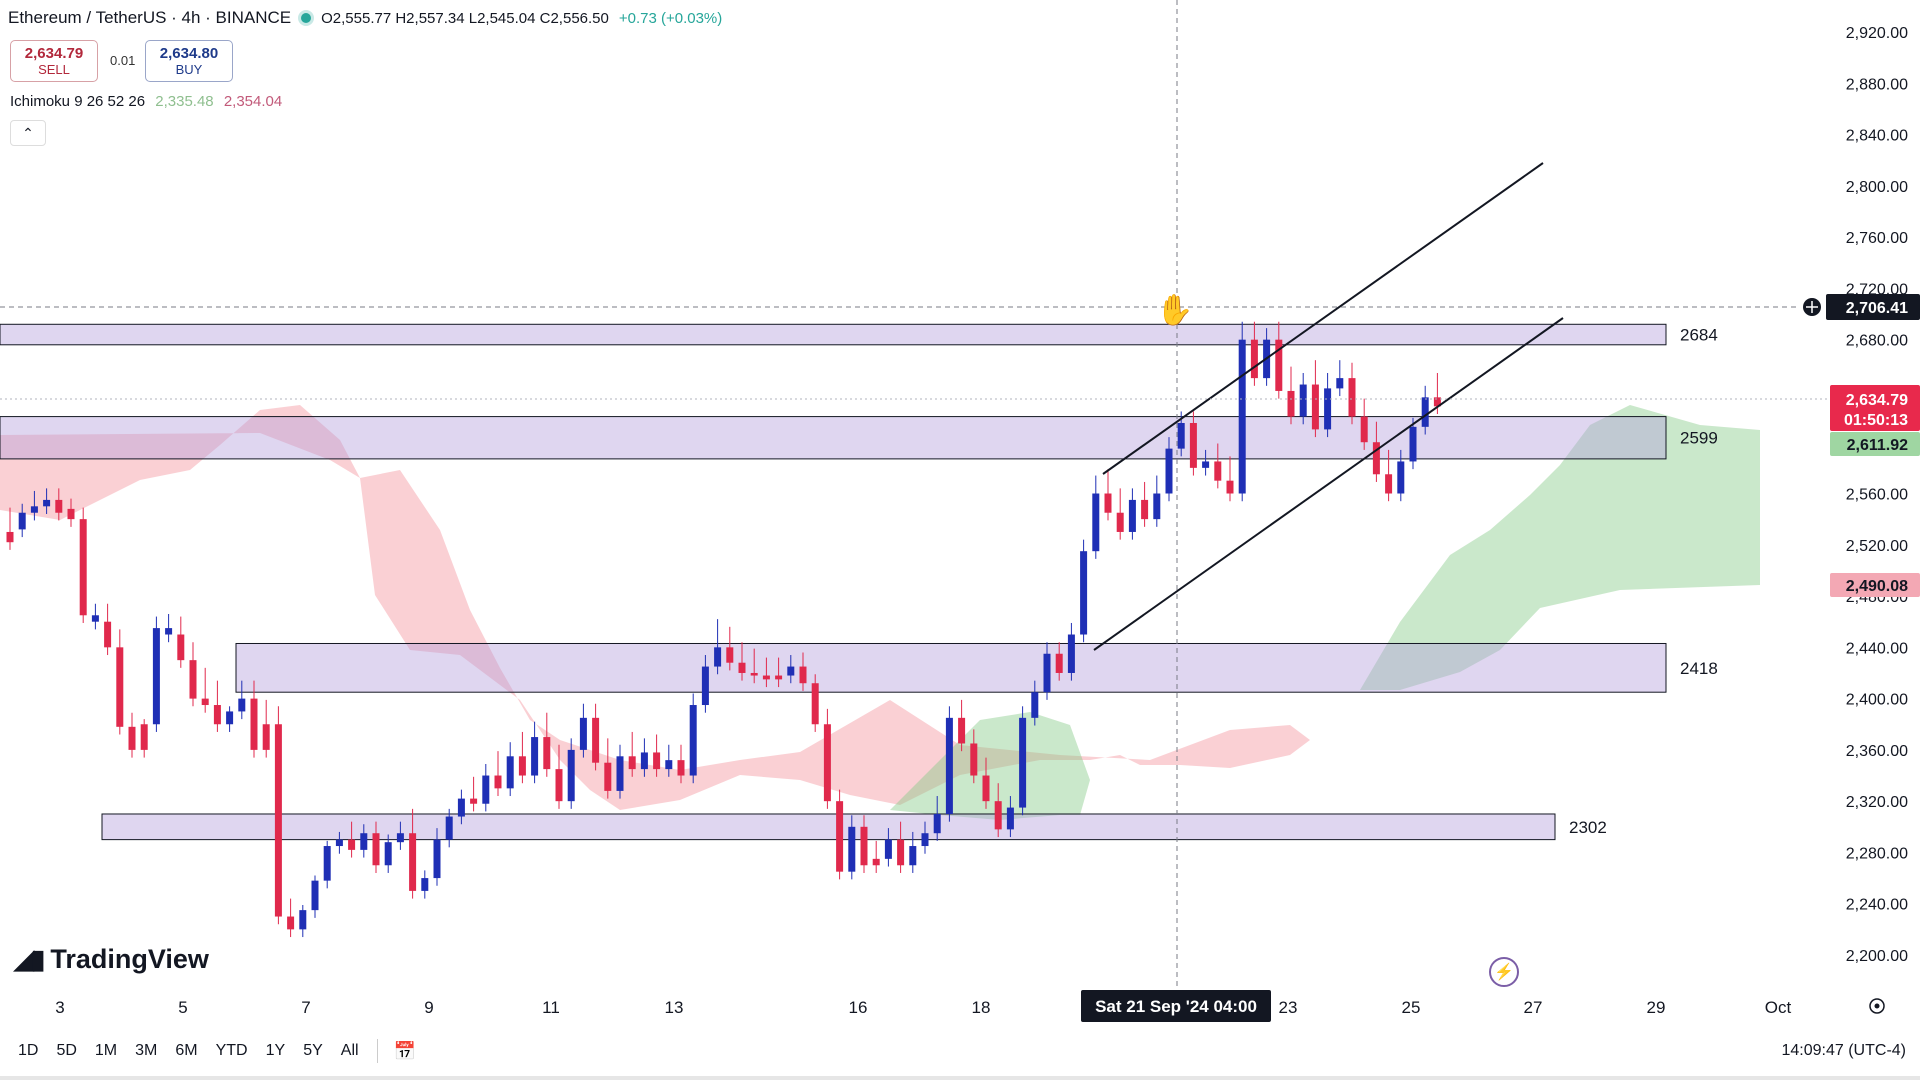 The height and width of the screenshot is (1080, 1920). What do you see at coordinates (1328, 484) in the screenshot?
I see `channel-lower-line` at bounding box center [1328, 484].